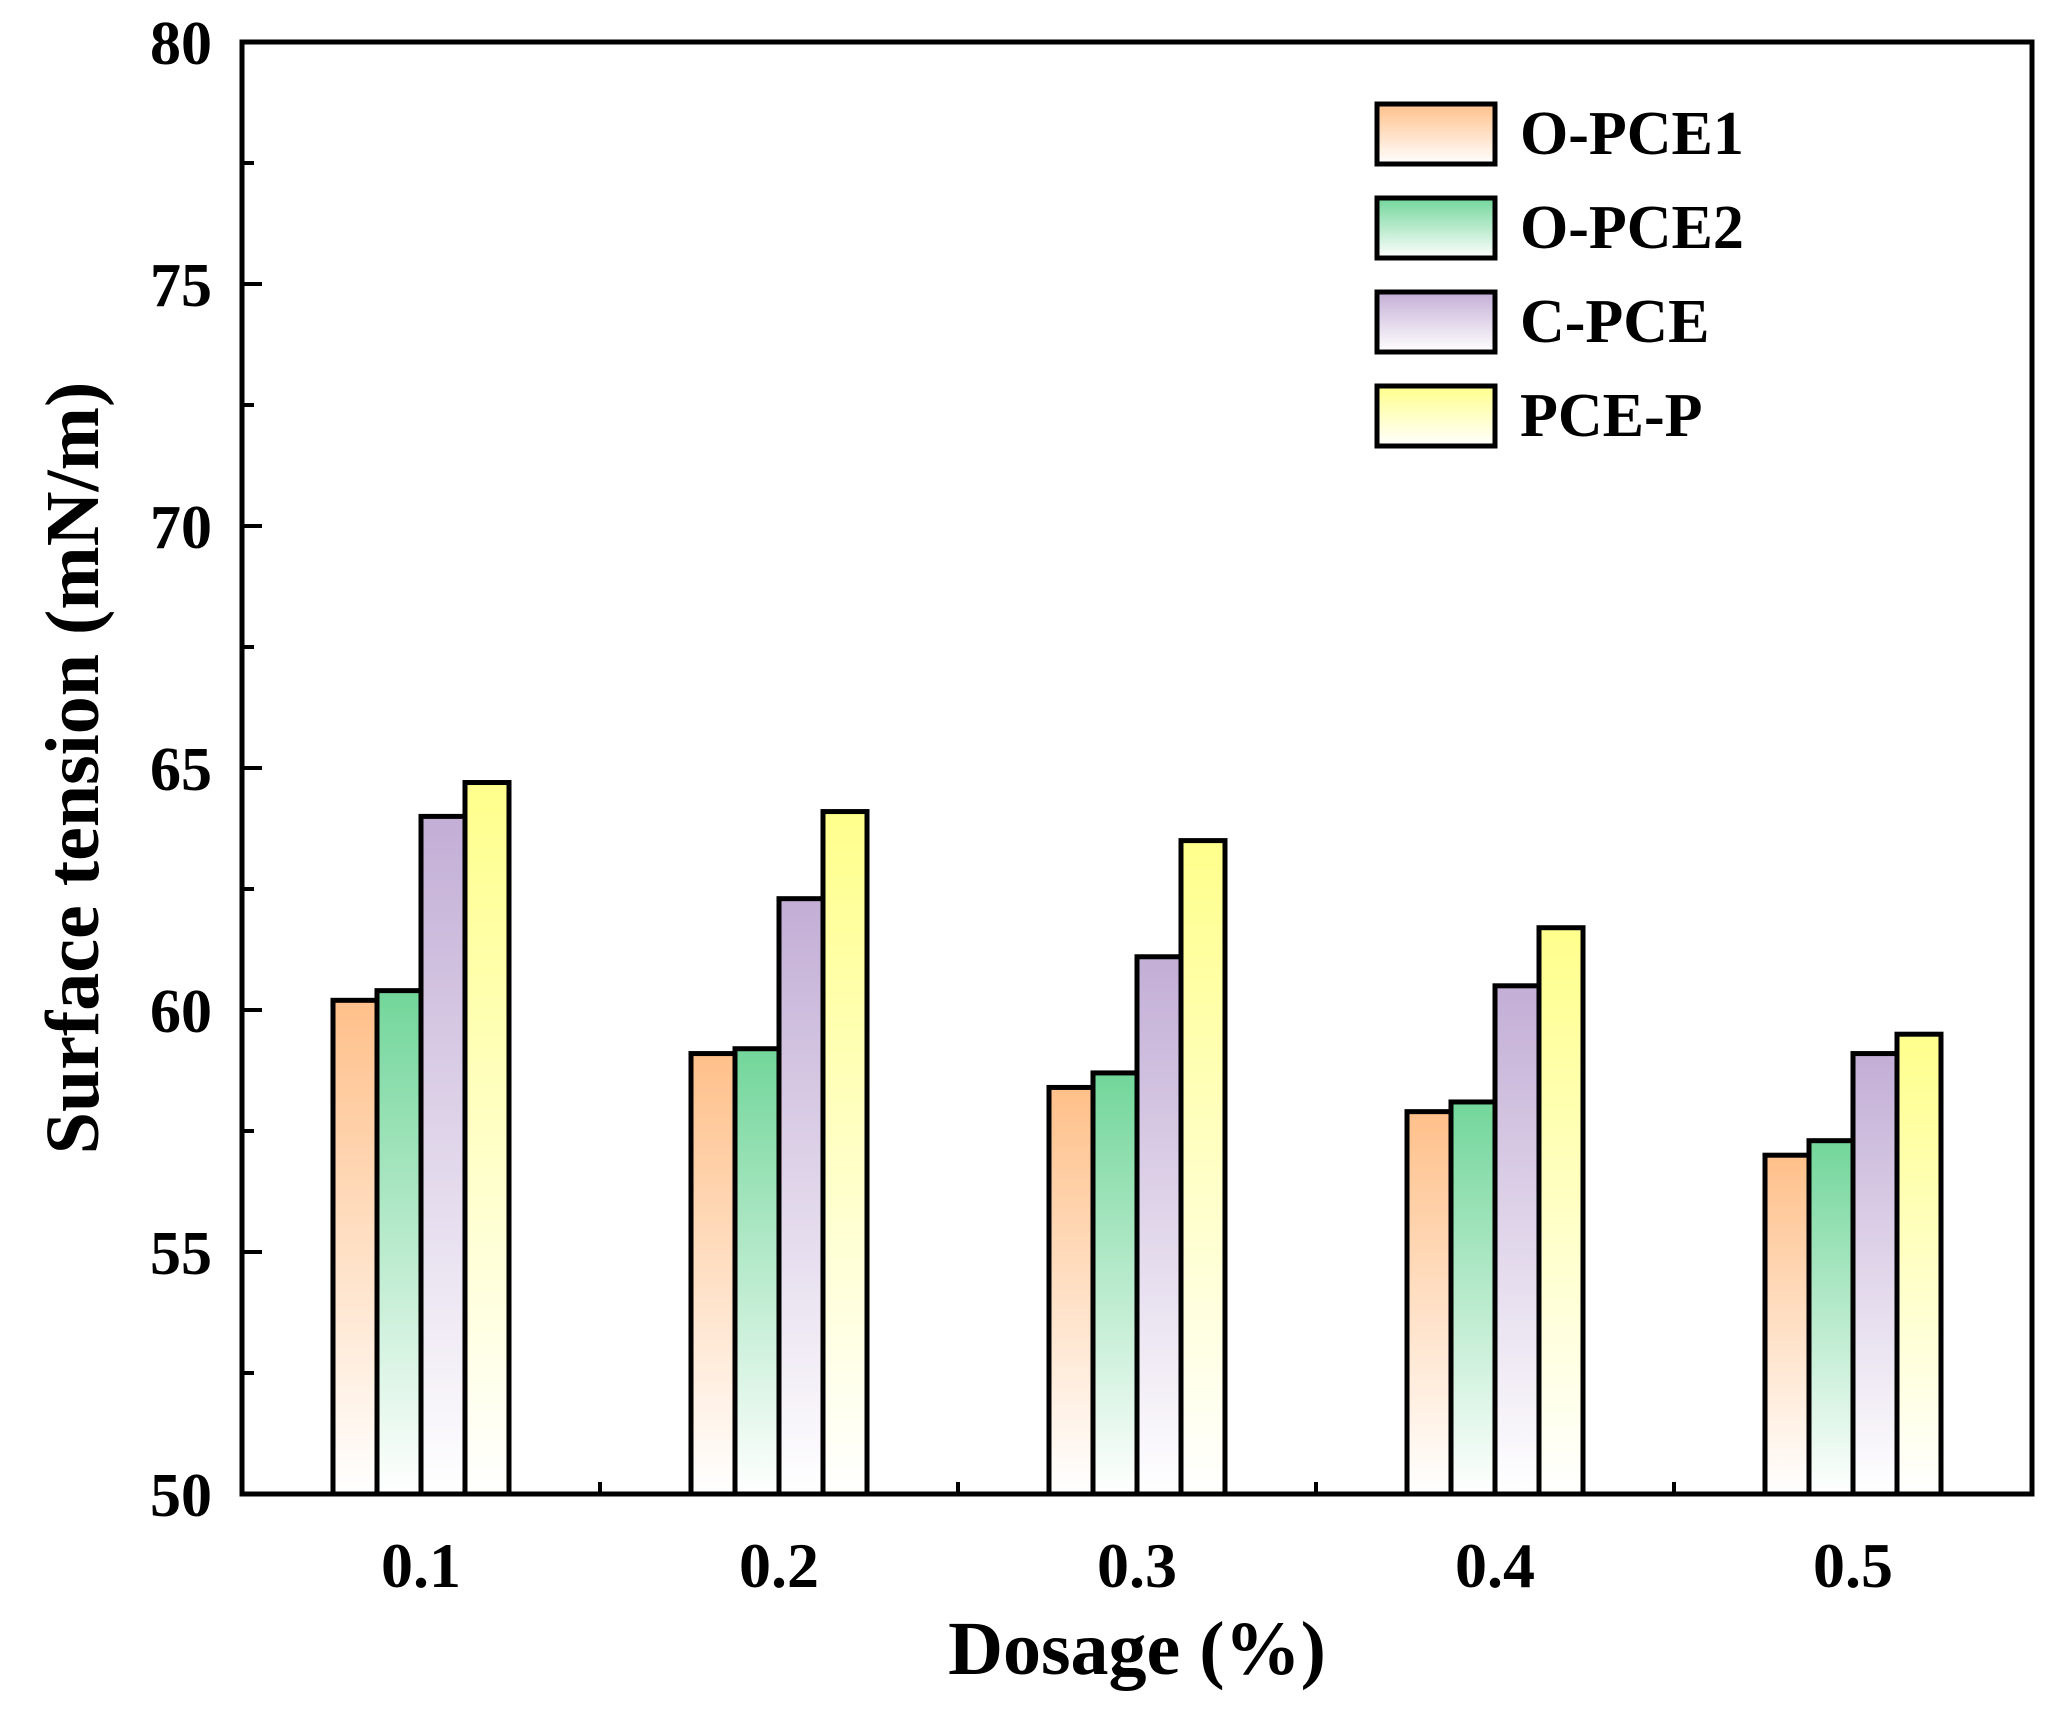  Describe the element at coordinates (487, 1138) in the screenshot. I see `bar-pce-p-0.1` at that location.